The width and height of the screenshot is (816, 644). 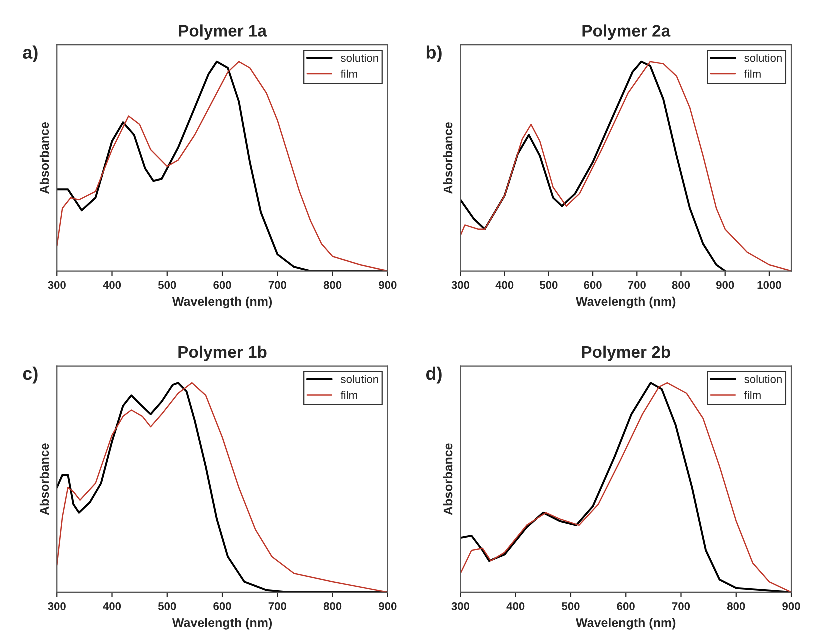 I want to click on chart-title: Polymer 1a, so click(x=223, y=32).